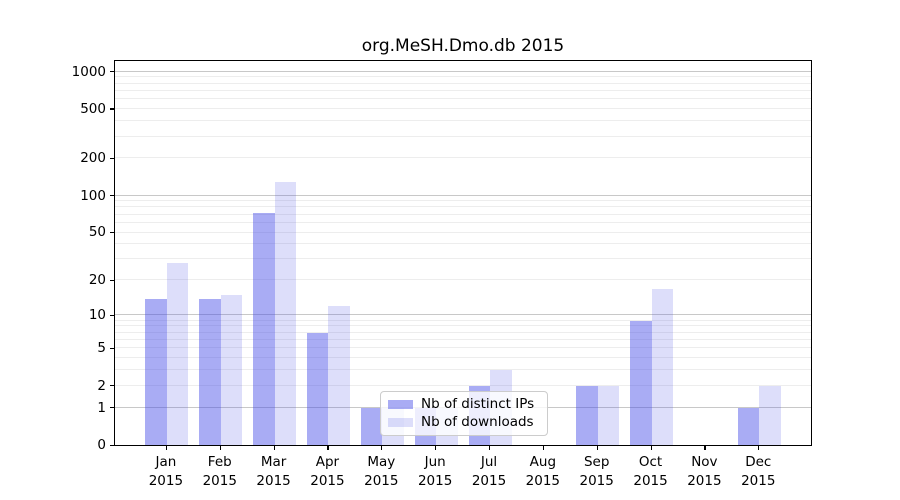 The image size is (900, 500). What do you see at coordinates (596, 471) in the screenshot?
I see `x-tick-label: Sep 2015` at bounding box center [596, 471].